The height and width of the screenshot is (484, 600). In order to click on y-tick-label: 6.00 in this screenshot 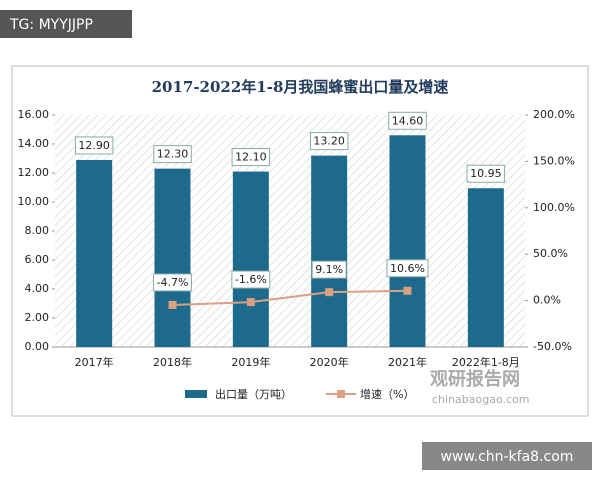, I will do `click(37, 259)`.